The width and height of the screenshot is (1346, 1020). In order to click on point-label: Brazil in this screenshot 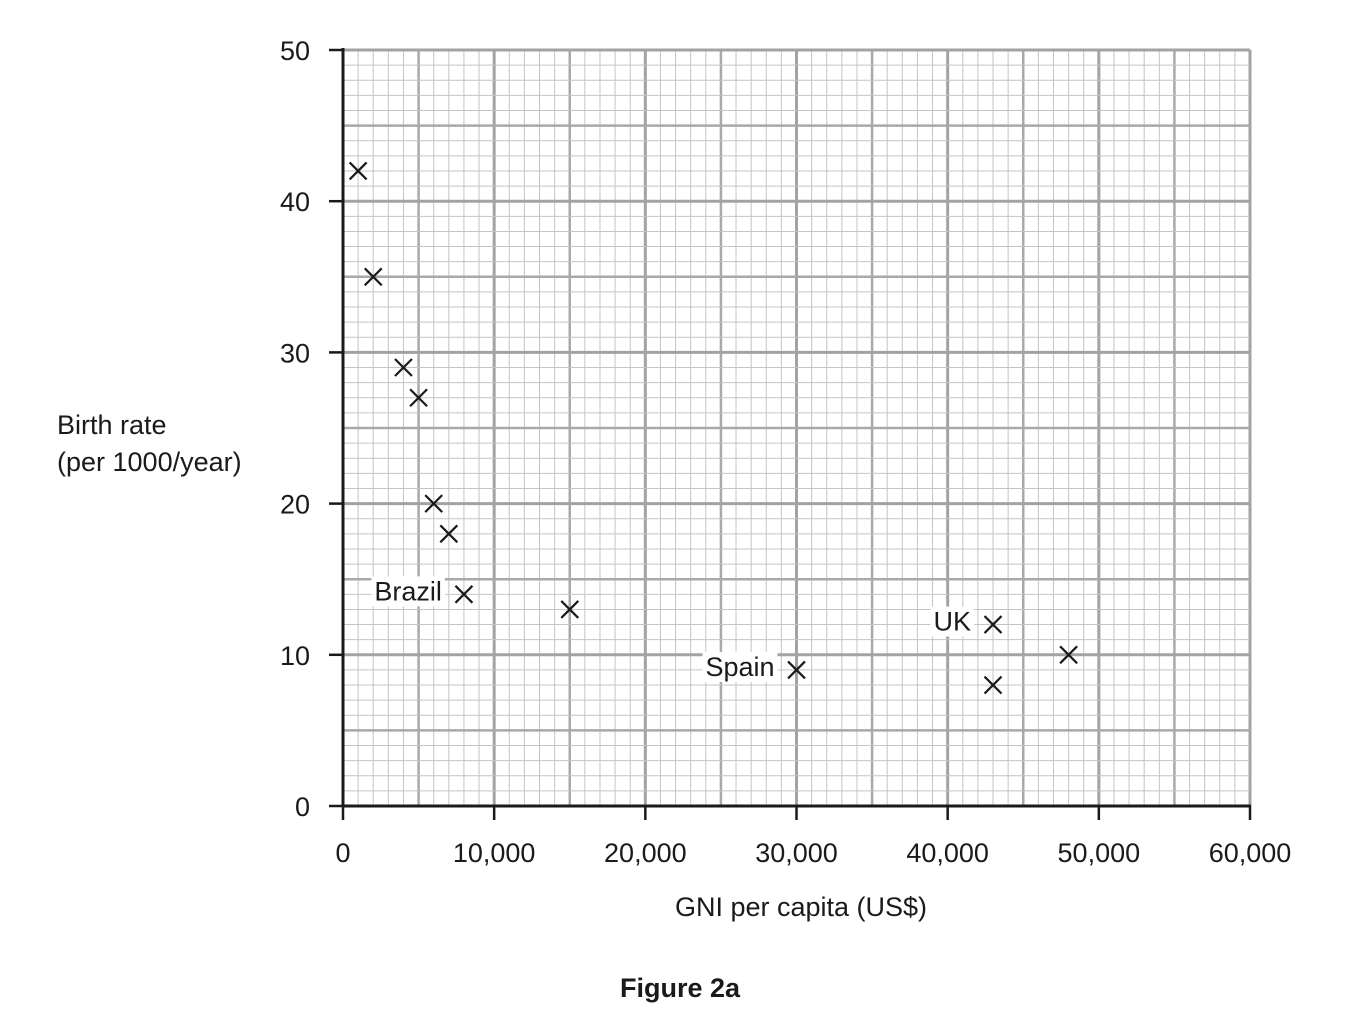, I will do `click(408, 591)`.